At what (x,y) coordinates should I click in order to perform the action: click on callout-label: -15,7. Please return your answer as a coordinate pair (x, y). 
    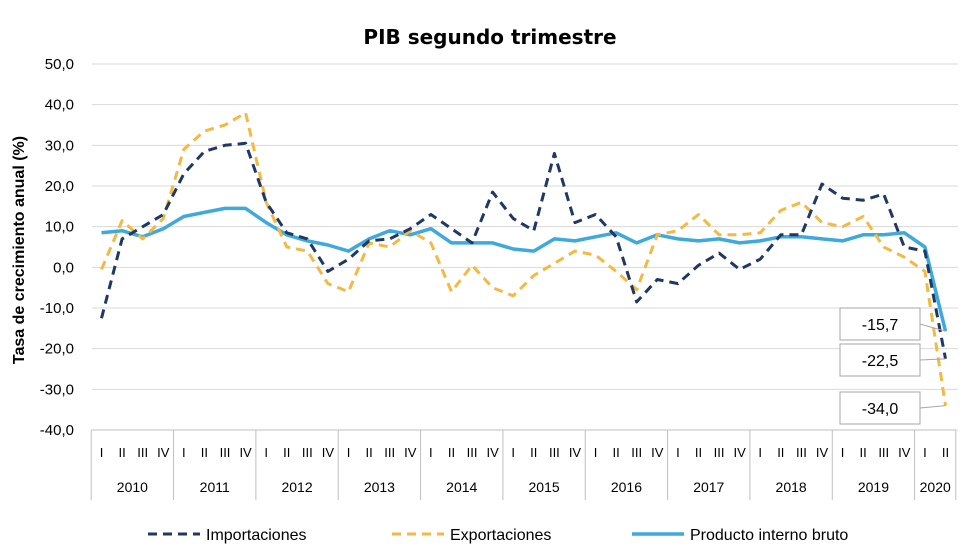
    Looking at the image, I should click on (880, 325).